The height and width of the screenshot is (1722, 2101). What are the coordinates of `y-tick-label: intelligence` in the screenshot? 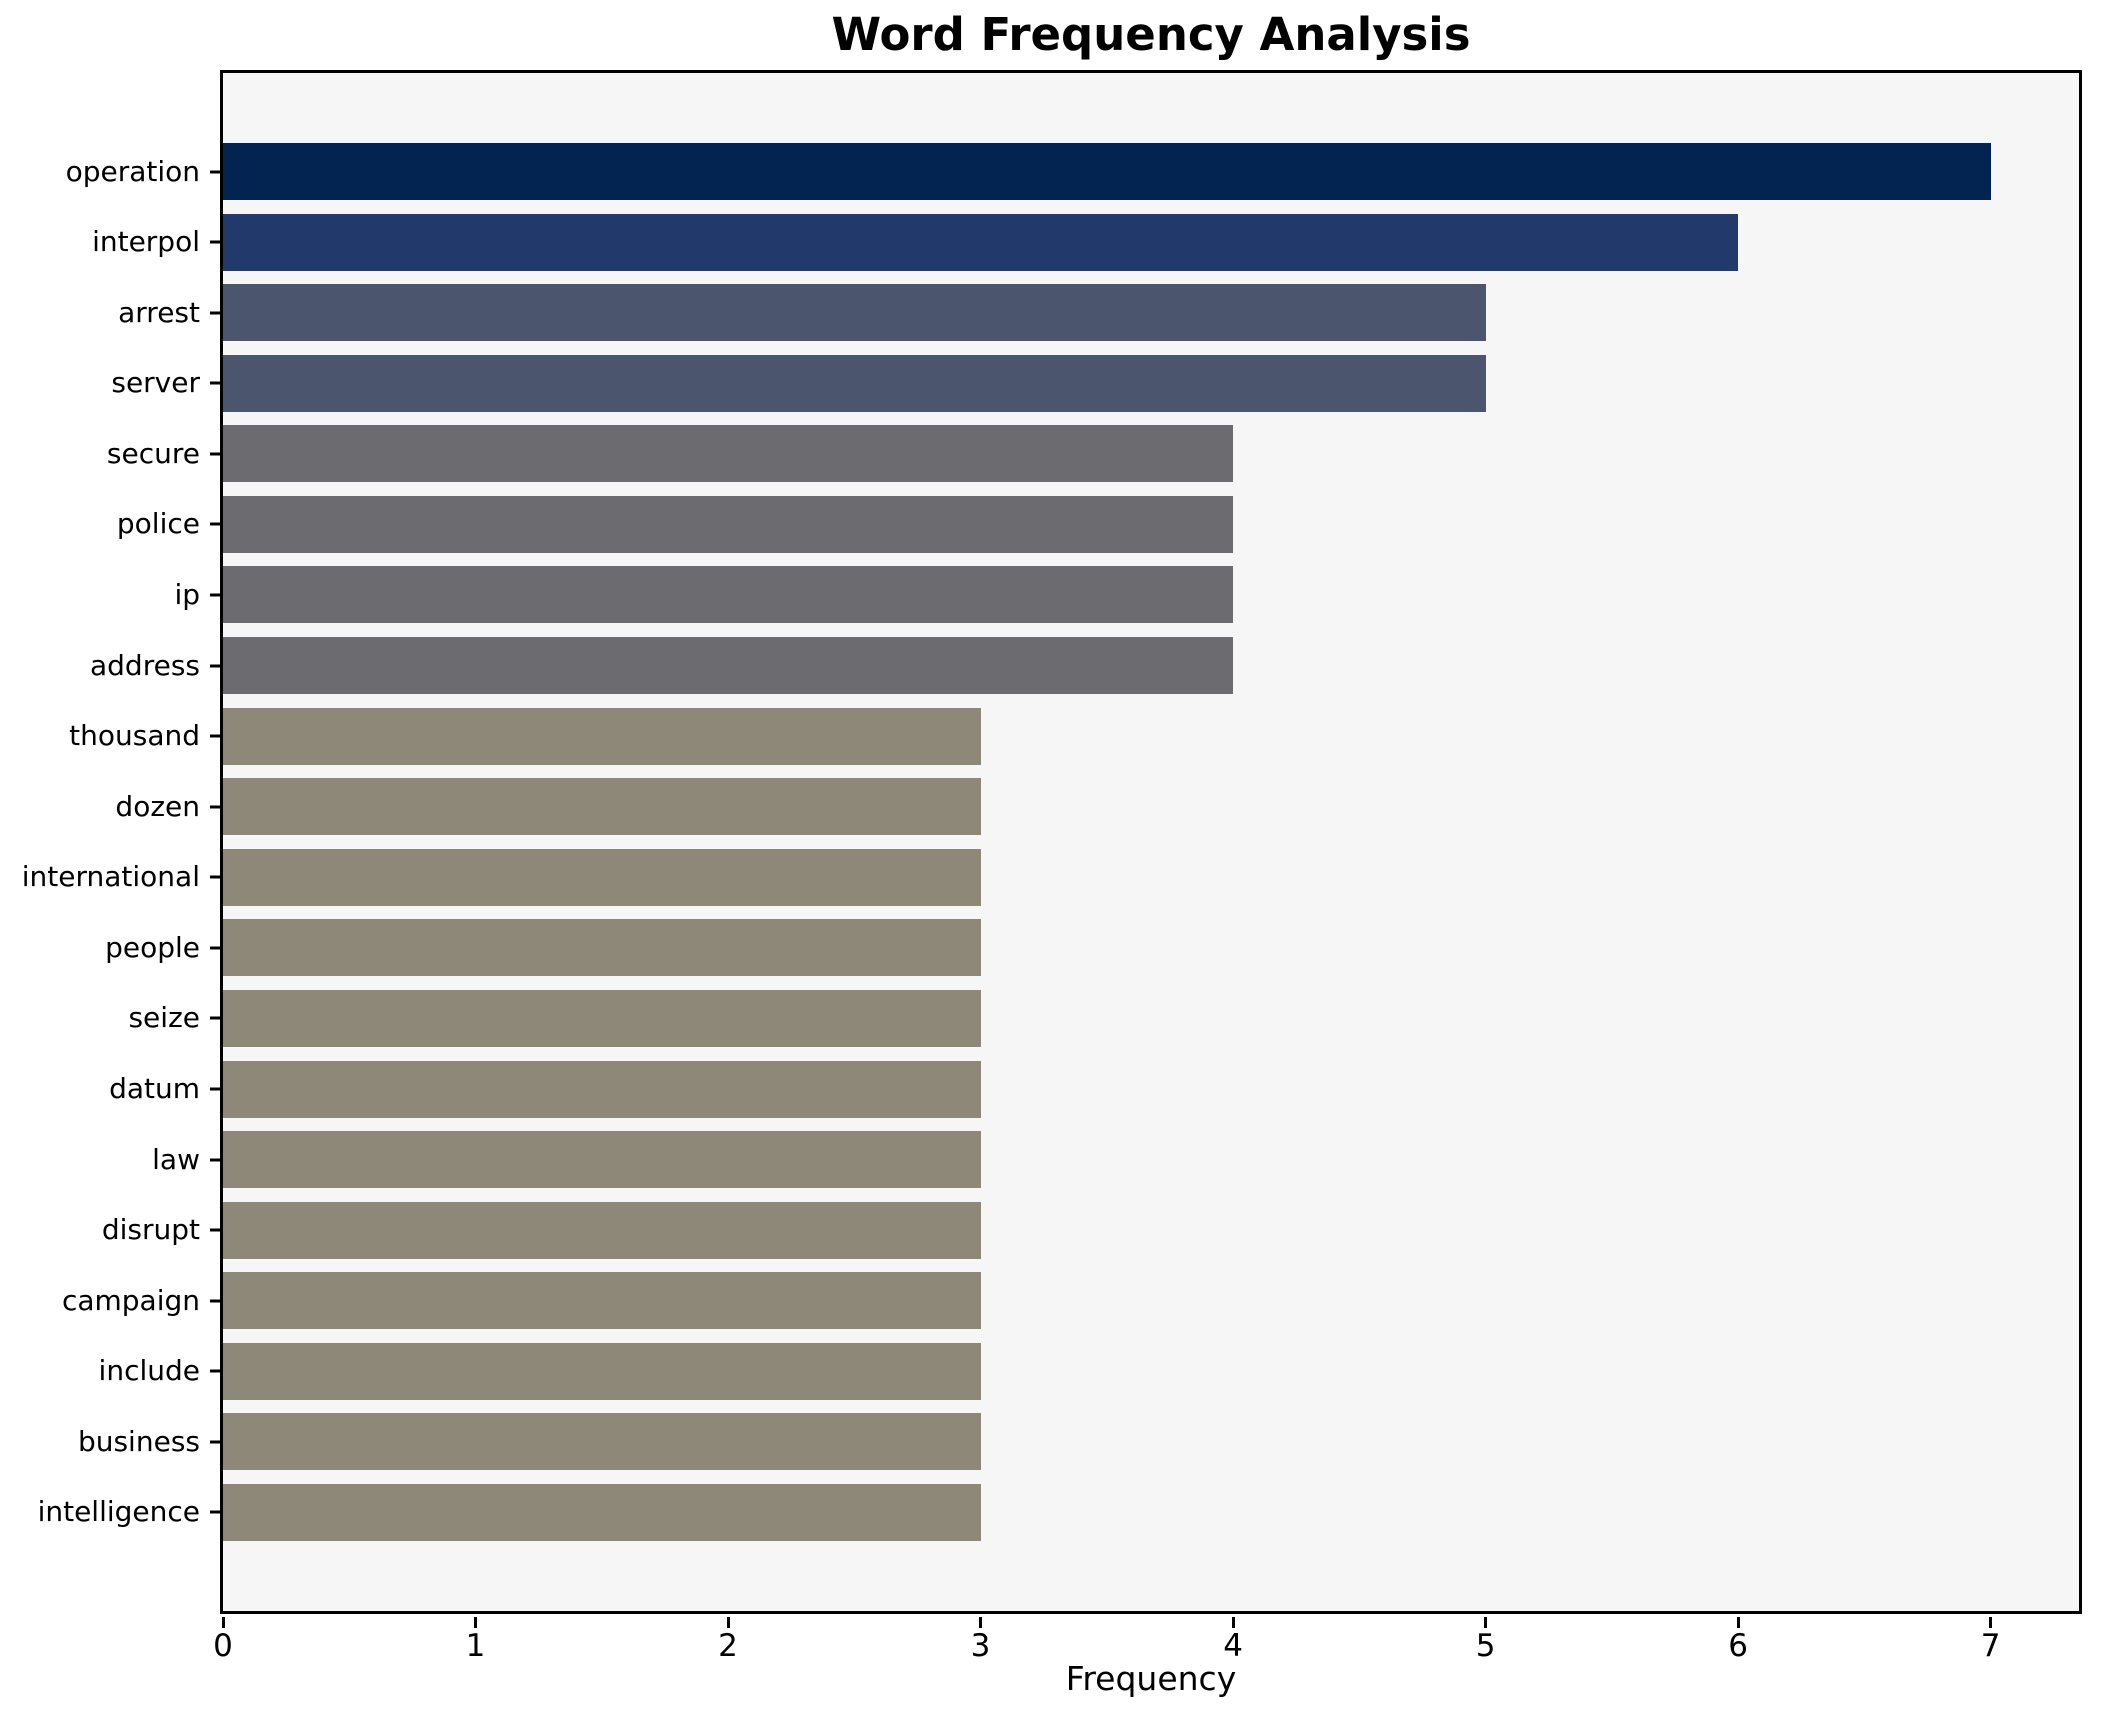 It's located at (118, 1512).